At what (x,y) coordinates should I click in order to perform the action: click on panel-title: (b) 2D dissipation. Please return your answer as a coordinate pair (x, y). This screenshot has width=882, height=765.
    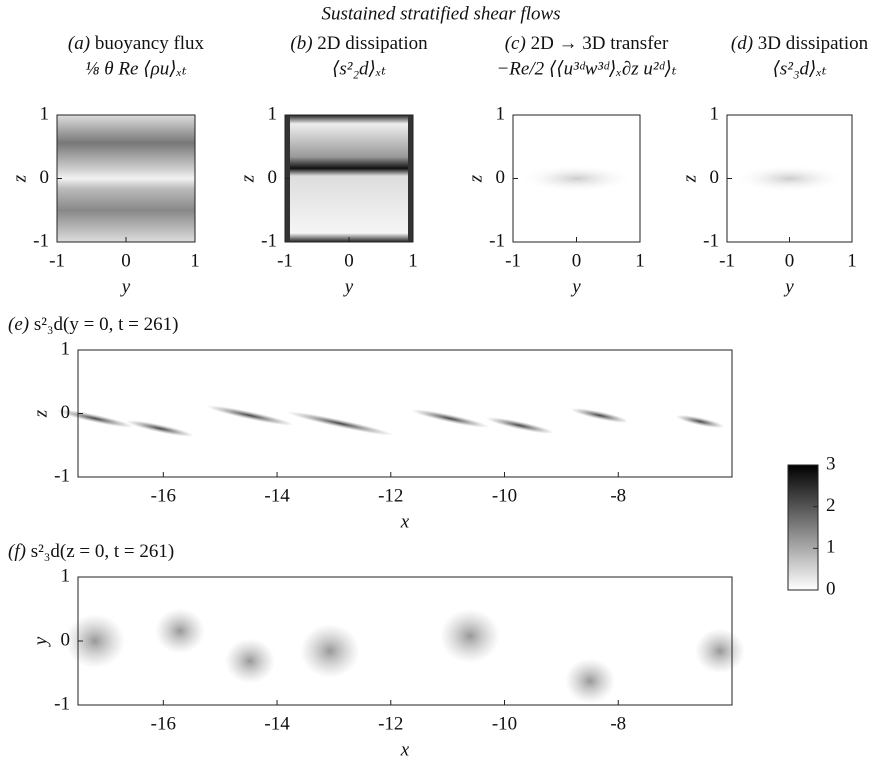
    Looking at the image, I should click on (359, 43).